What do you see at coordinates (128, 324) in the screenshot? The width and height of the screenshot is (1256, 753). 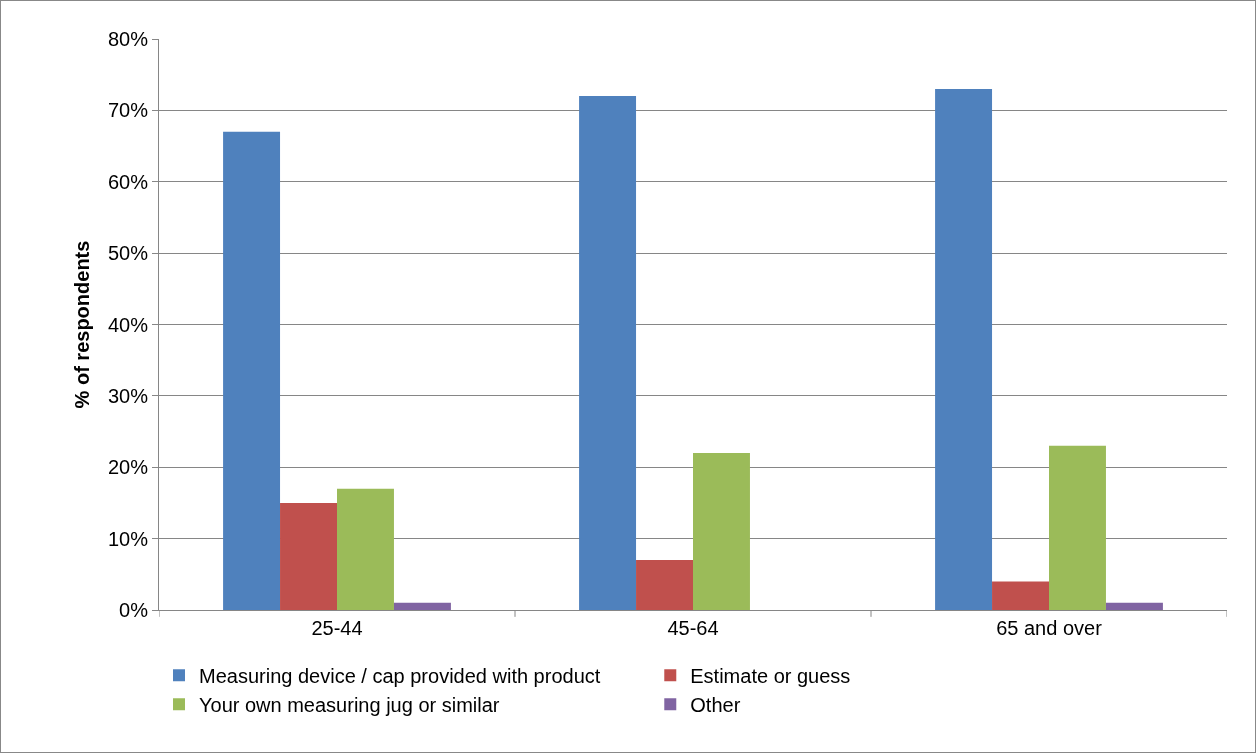 I see `y-tick-label: 40%` at bounding box center [128, 324].